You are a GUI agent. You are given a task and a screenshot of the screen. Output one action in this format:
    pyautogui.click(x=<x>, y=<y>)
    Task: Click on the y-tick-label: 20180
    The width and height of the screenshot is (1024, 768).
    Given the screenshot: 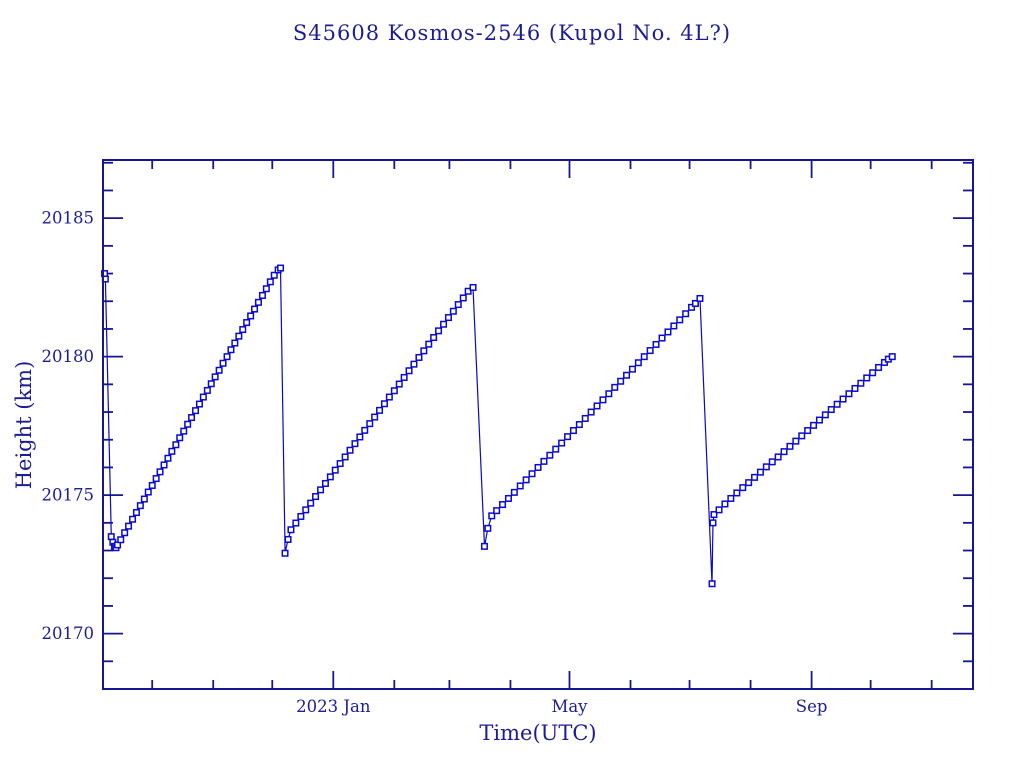 What is the action you would take?
    pyautogui.click(x=68, y=356)
    